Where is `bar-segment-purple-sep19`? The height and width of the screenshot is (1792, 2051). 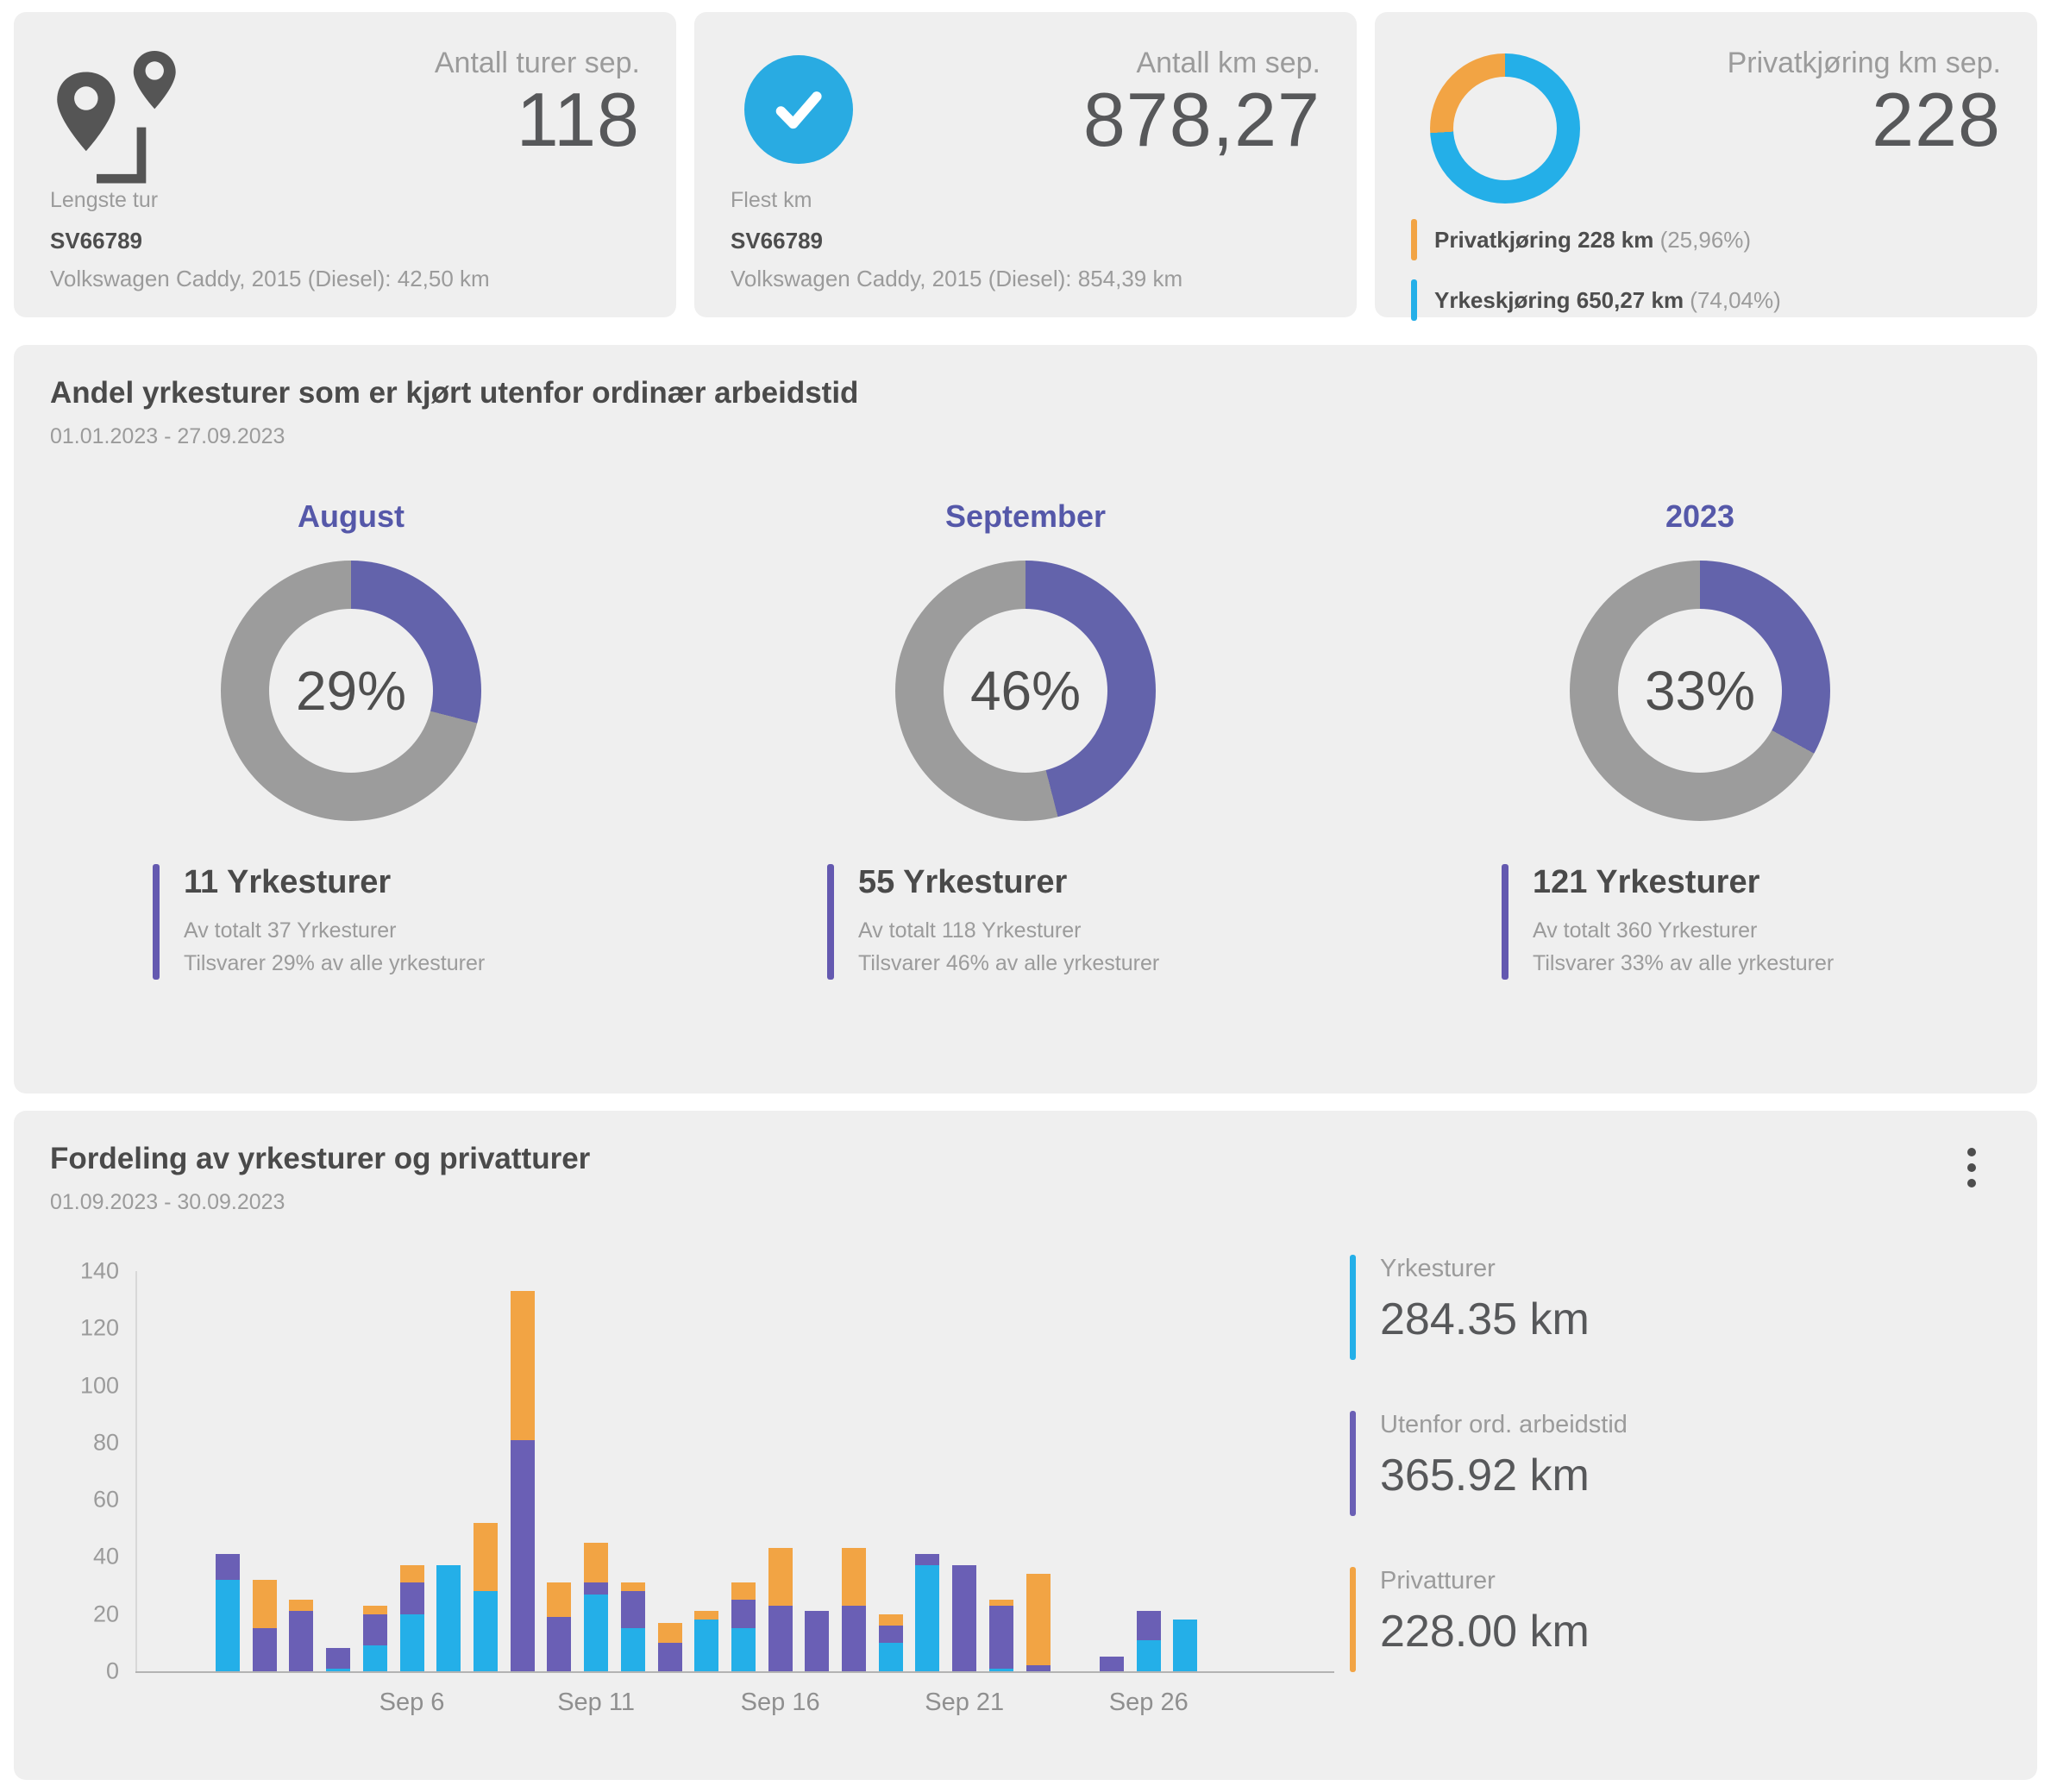
bar-segment-purple-sep19 is located at coordinates (891, 1634).